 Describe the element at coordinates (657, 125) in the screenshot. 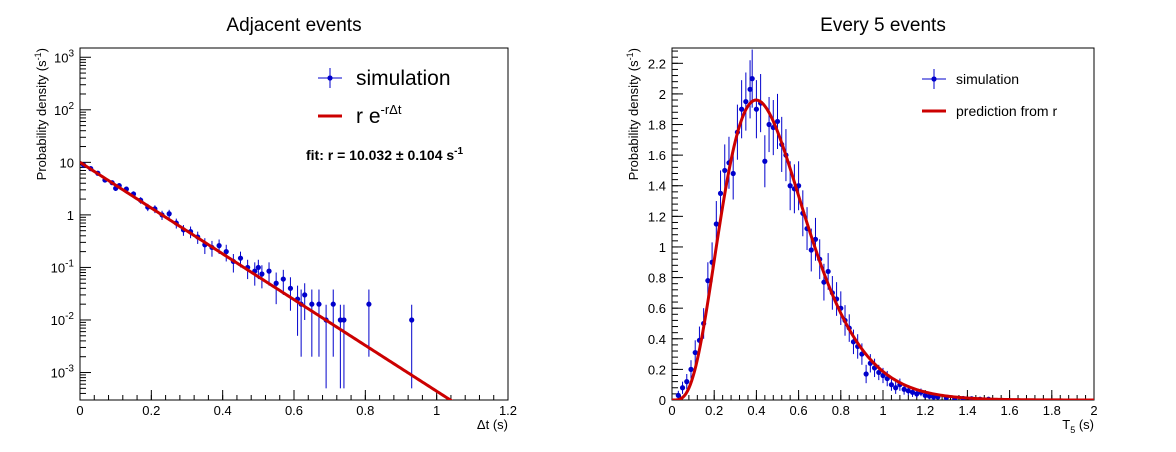

I see `y-tick-label: 1.8` at that location.